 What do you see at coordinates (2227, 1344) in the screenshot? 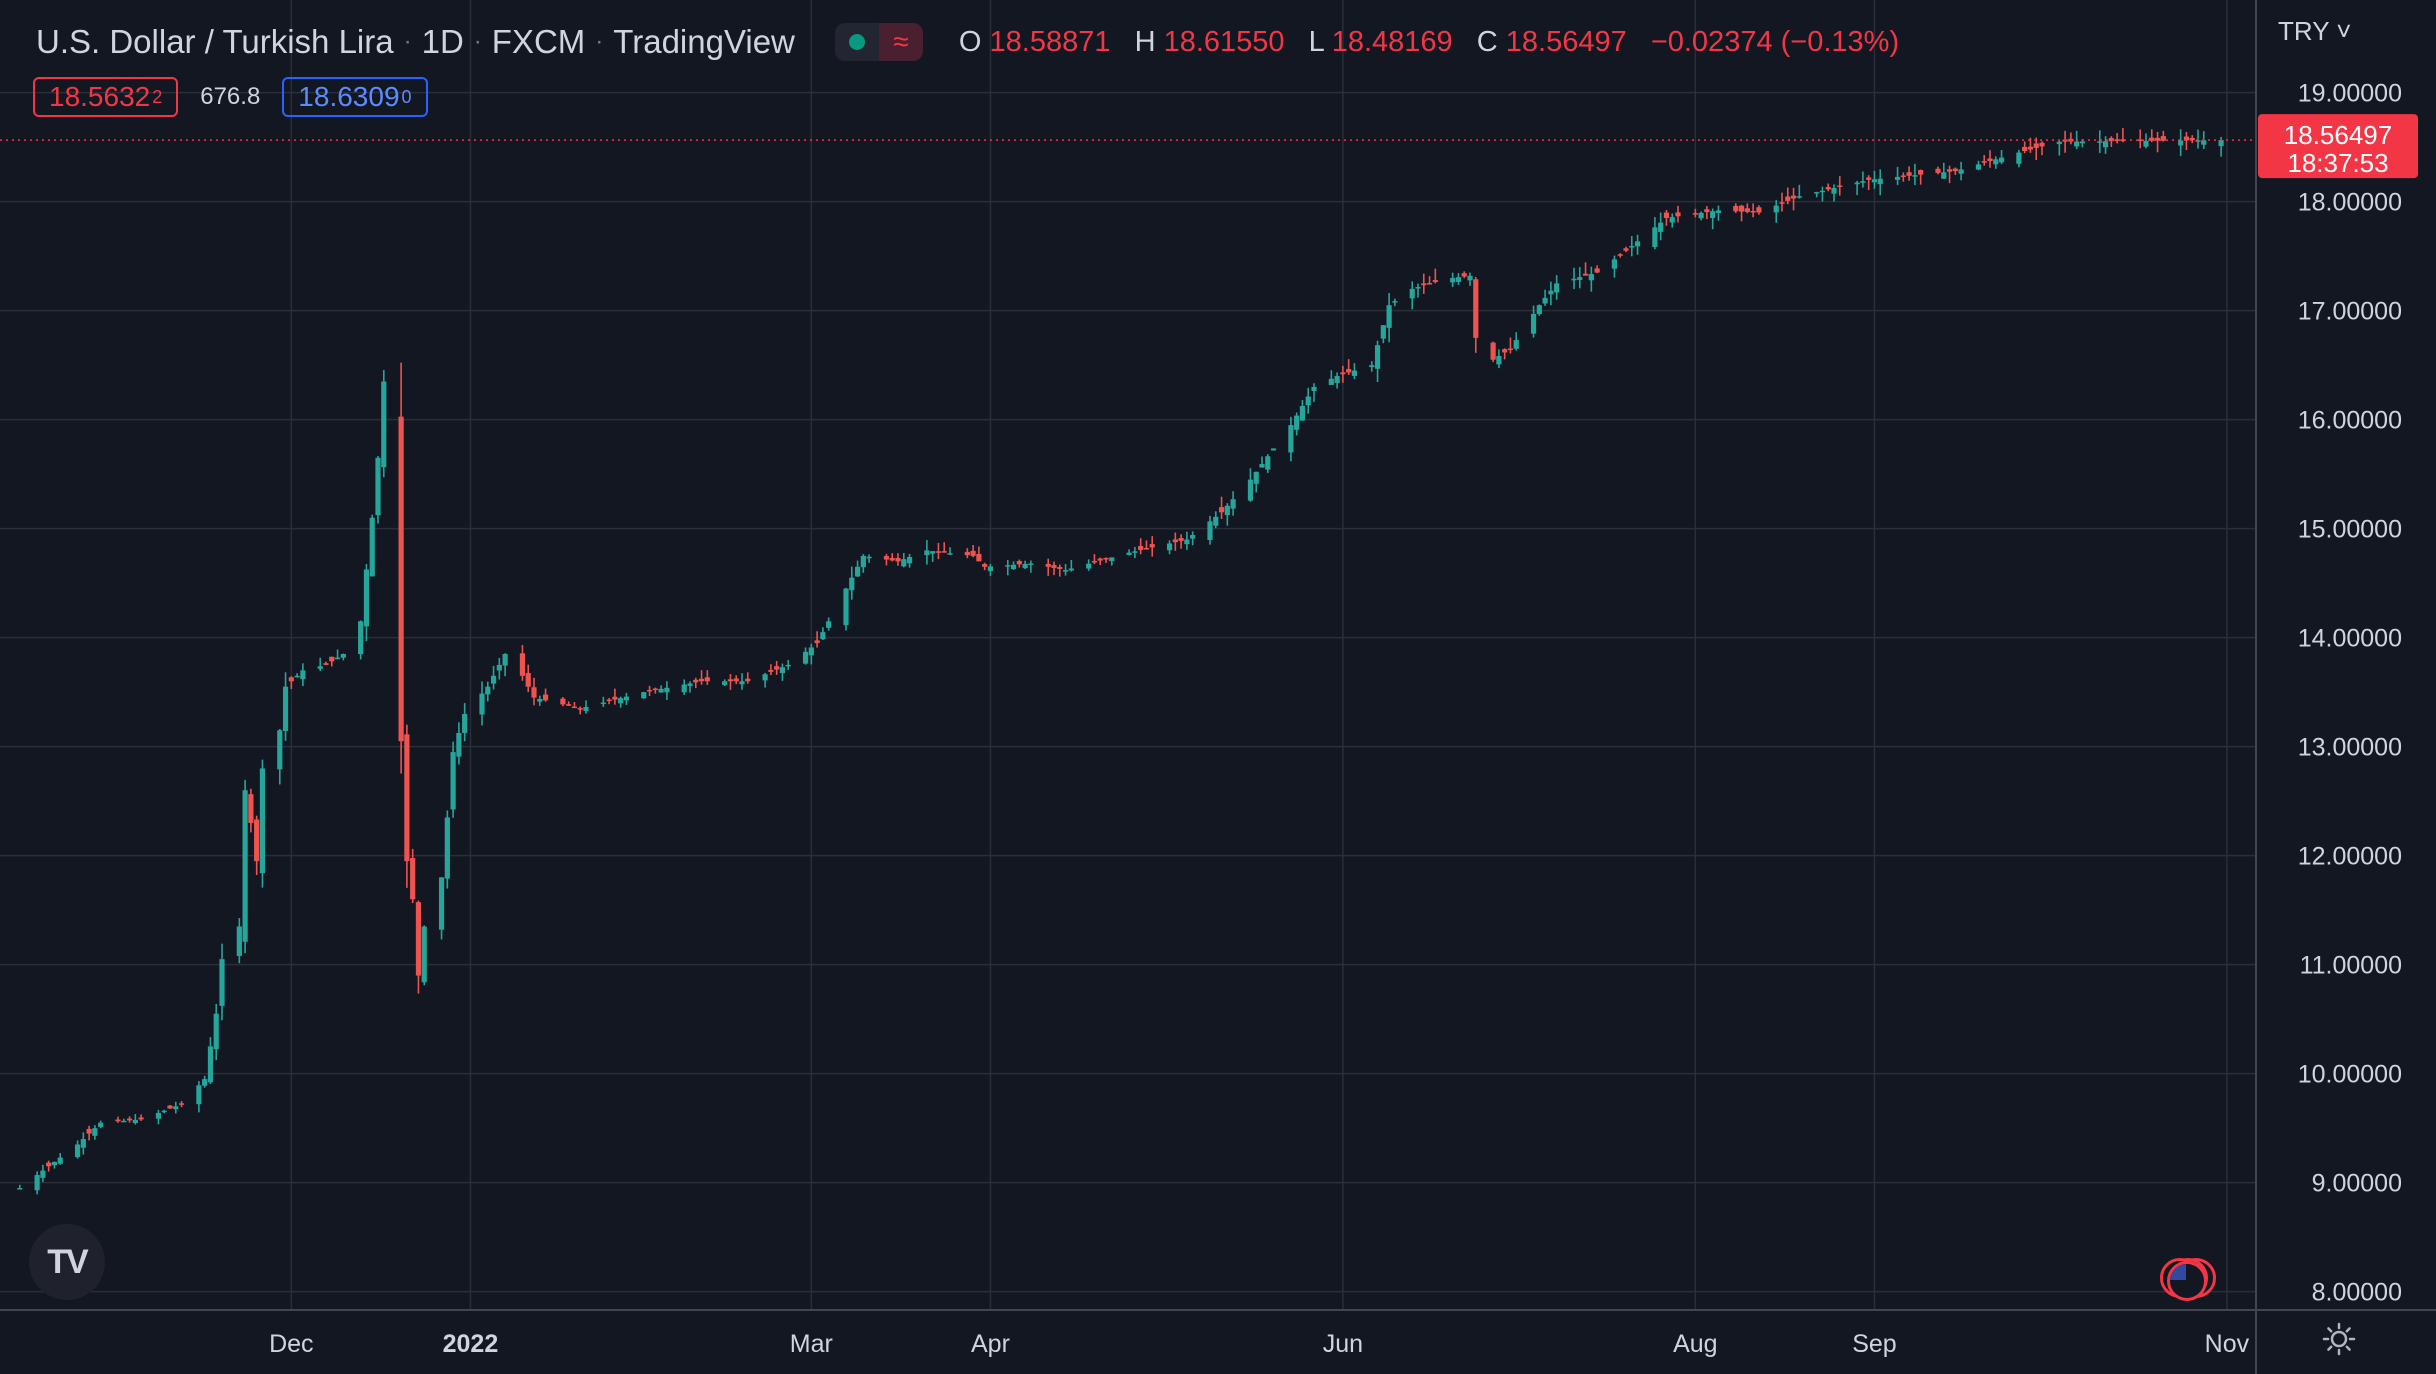
I see `time-tick-label: Nov` at bounding box center [2227, 1344].